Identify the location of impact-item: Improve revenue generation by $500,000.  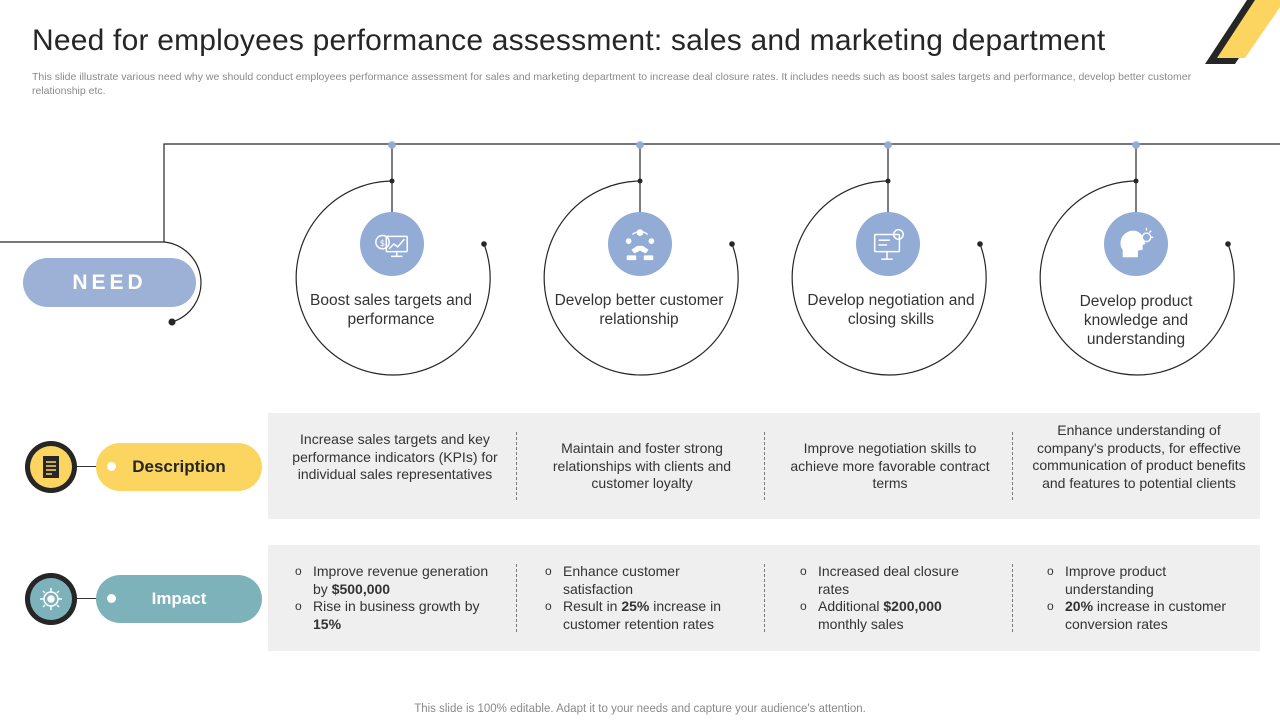
(397, 580).